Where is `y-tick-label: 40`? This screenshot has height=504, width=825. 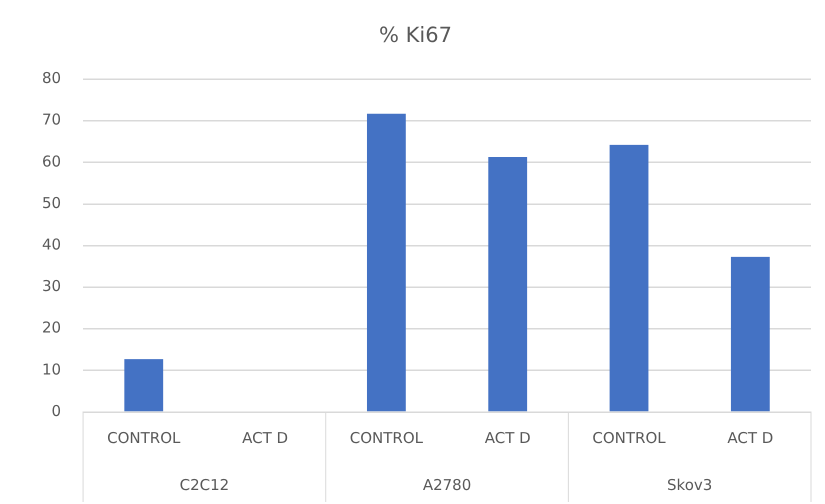 y-tick-label: 40 is located at coordinates (52, 244).